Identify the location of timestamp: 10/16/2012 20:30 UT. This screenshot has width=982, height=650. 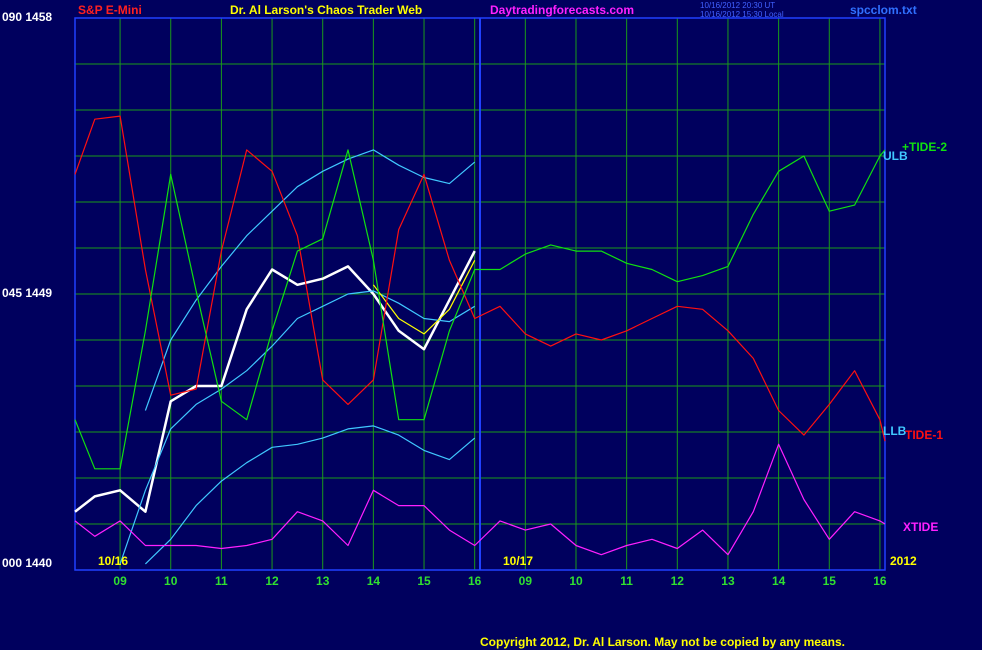
(737, 5).